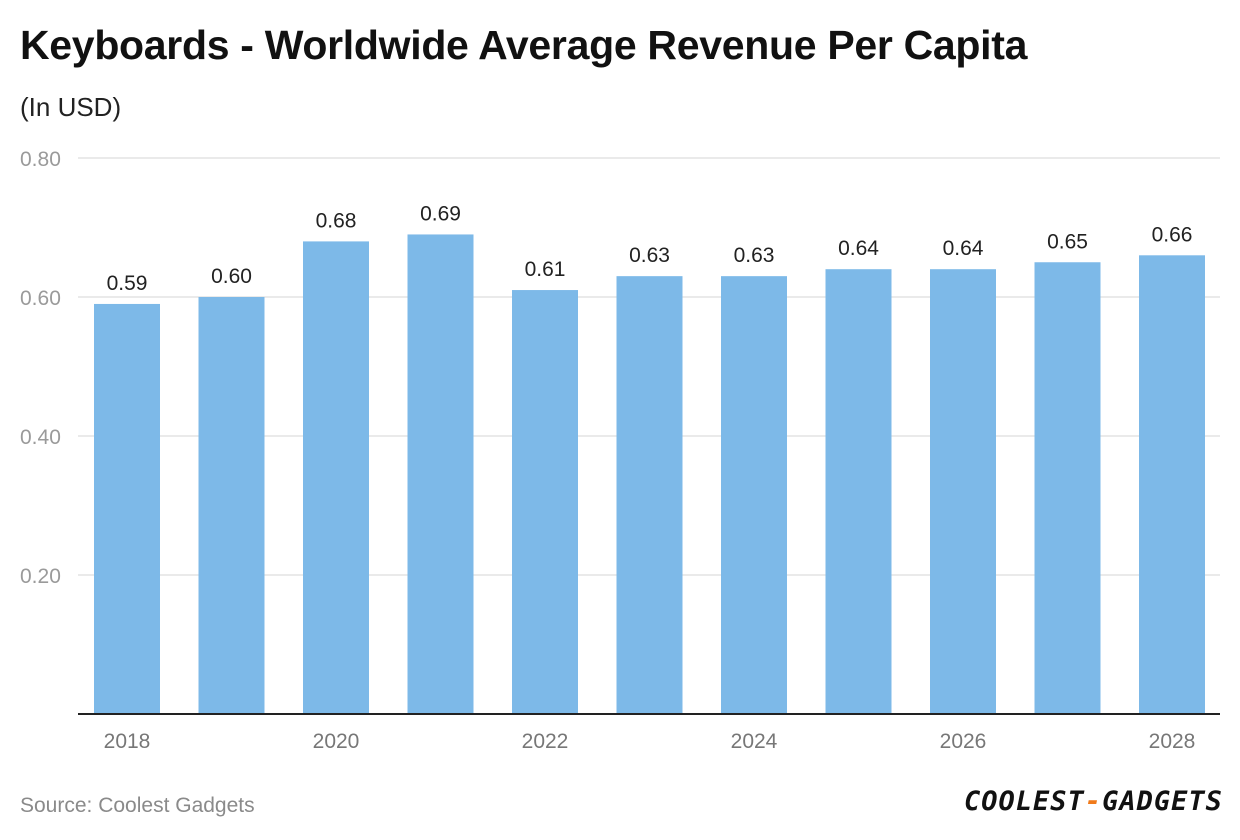  I want to click on bar-2020, so click(336, 477).